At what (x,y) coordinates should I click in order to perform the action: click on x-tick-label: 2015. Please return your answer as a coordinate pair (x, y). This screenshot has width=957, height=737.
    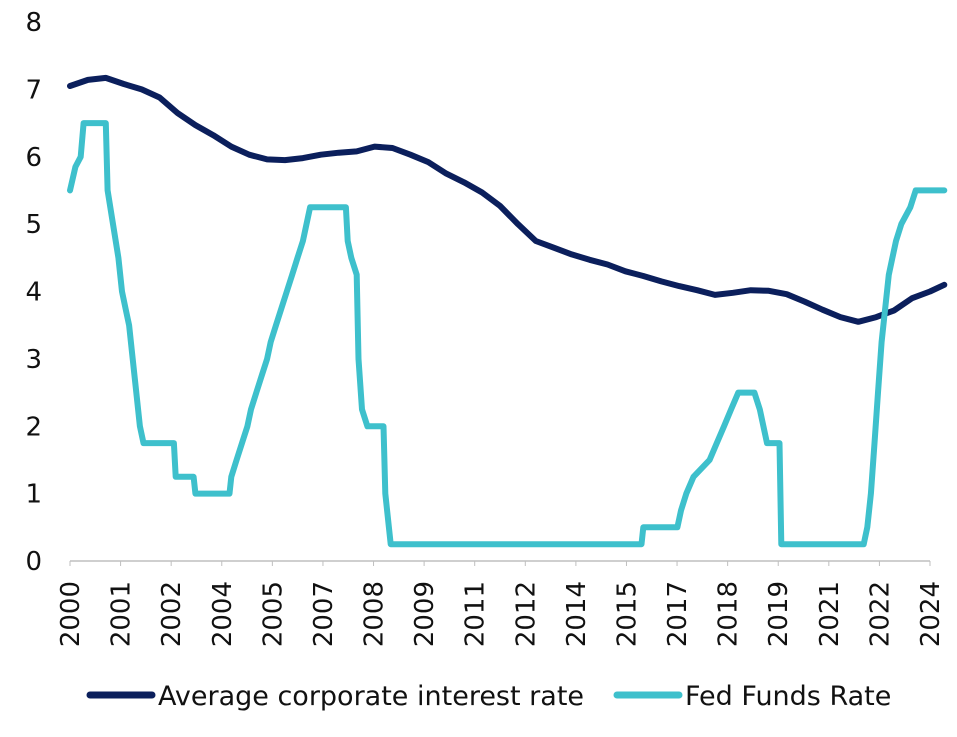
    Looking at the image, I should click on (627, 614).